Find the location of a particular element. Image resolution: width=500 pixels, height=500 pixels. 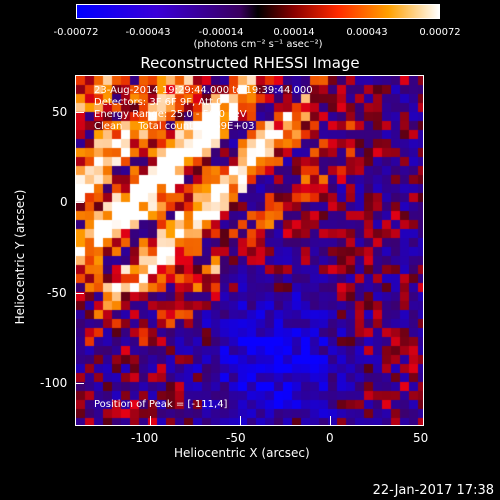

x-tick-label: -100 is located at coordinates (145, 438).